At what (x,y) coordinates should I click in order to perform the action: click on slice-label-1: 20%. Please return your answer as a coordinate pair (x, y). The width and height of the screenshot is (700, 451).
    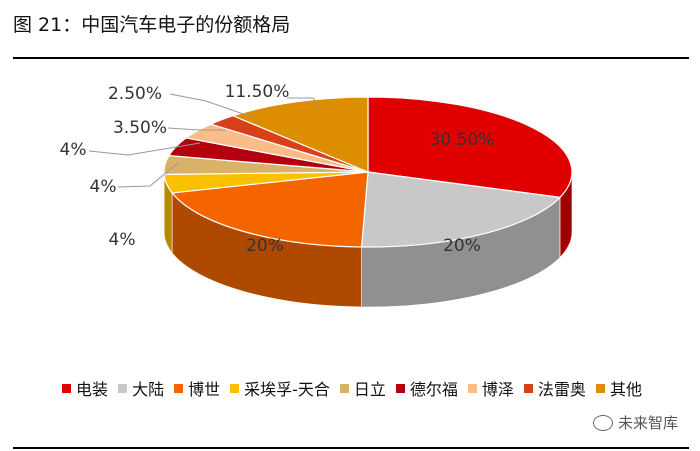
    Looking at the image, I should click on (462, 246).